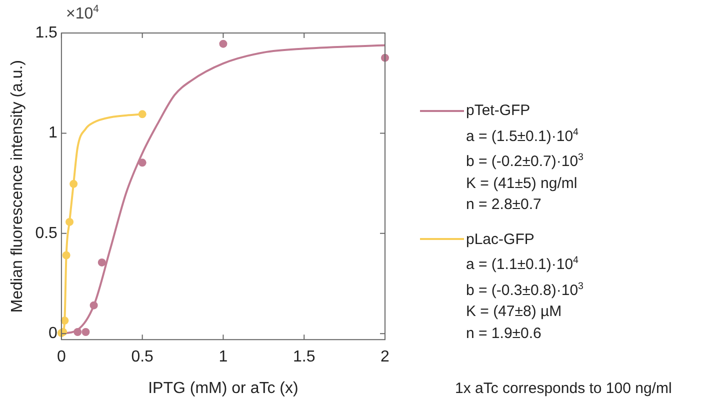 The image size is (717, 402). I want to click on text: b = (-0.2±0.7)·10$^{3}$, so click(525, 161).